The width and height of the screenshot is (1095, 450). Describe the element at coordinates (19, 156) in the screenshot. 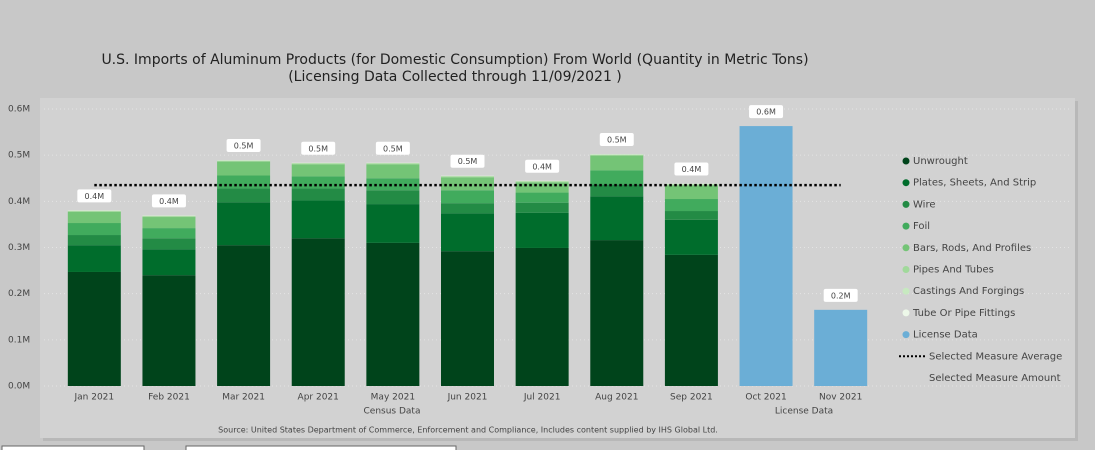

I see `y-tick-label: 0.5M` at that location.